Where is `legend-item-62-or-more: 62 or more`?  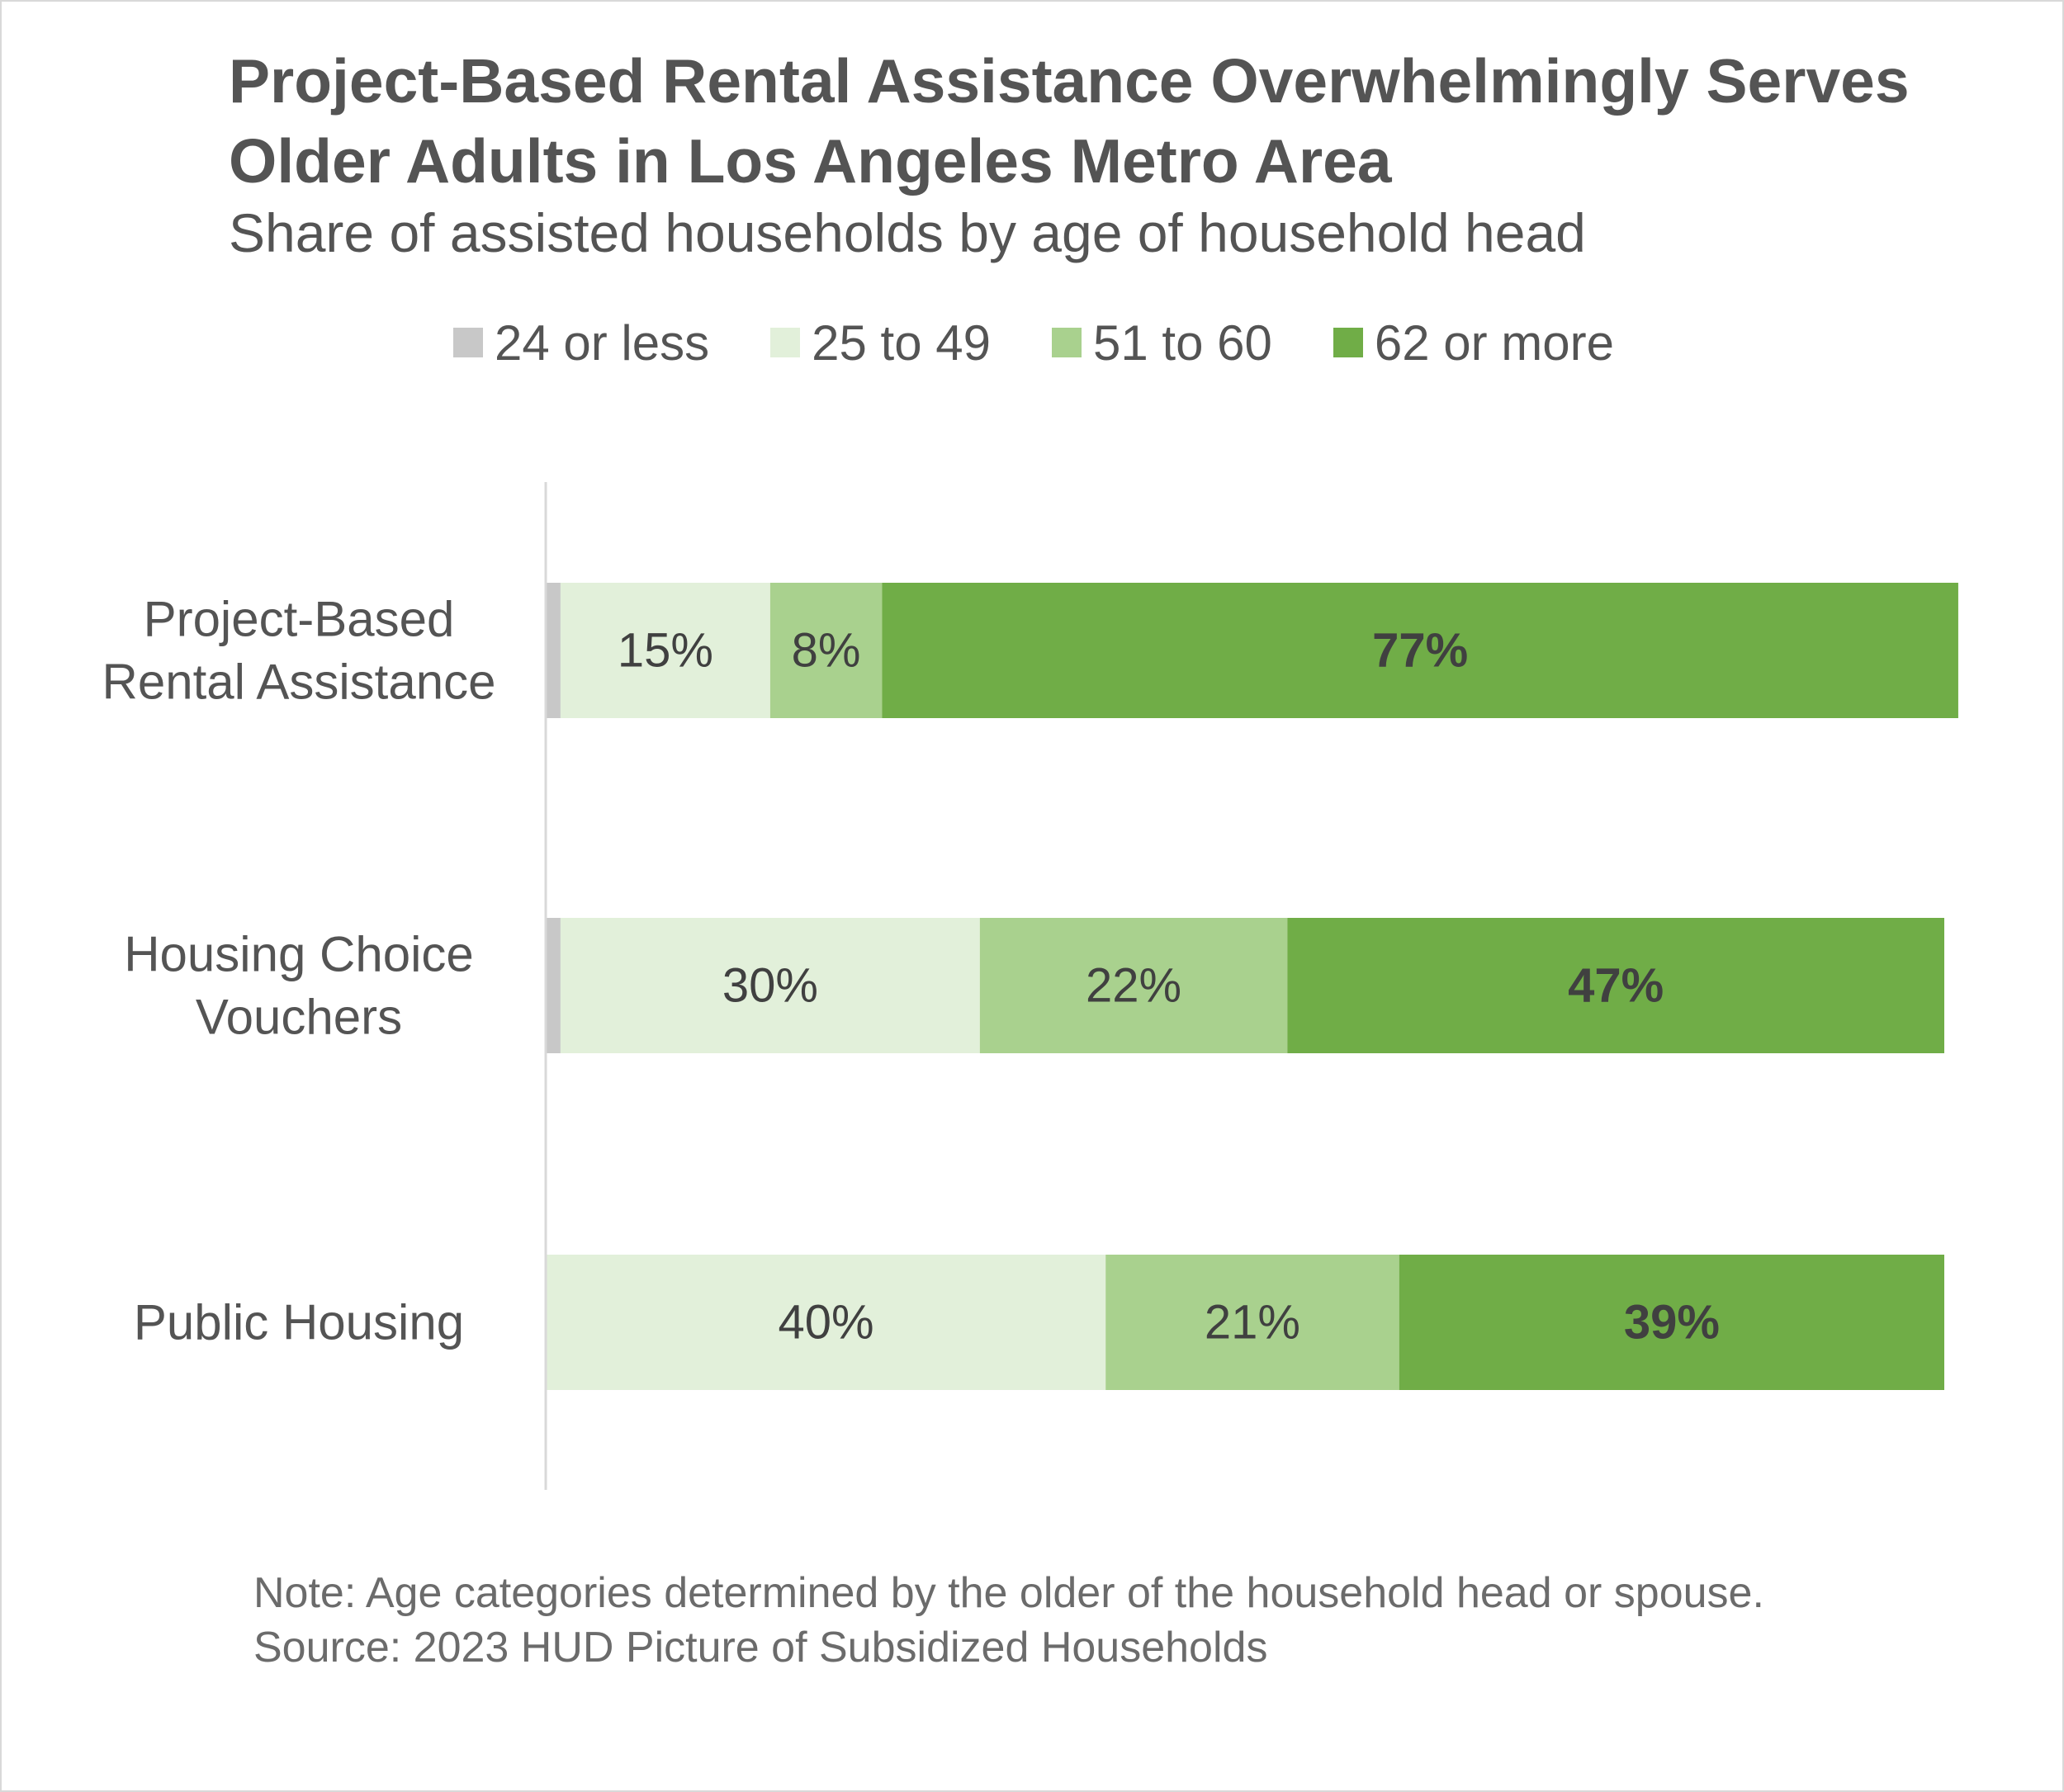 legend-item-62-or-more: 62 or more is located at coordinates (1473, 342).